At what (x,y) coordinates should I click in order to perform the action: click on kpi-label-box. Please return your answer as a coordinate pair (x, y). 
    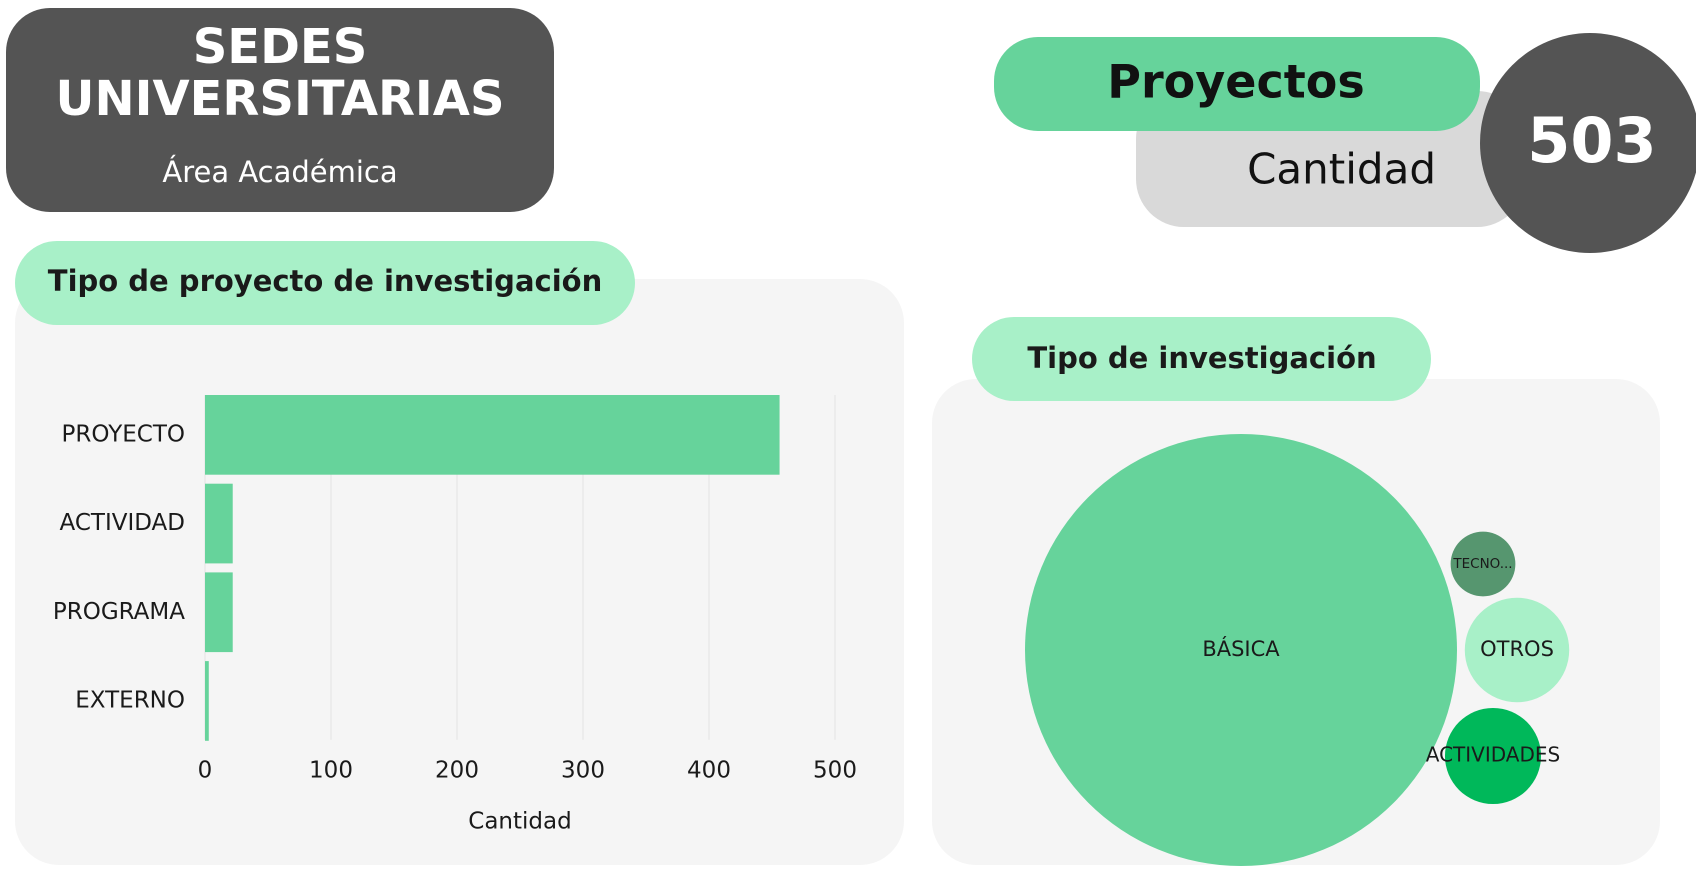
    Looking at the image, I should click on (1237, 84).